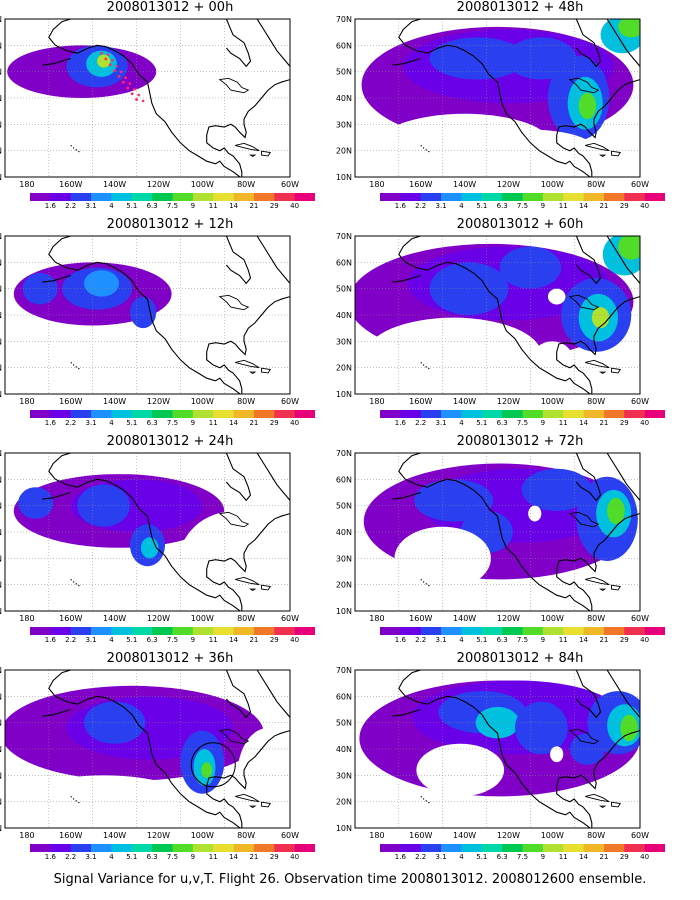  What do you see at coordinates (344, 670) in the screenshot?
I see `latitude-label: 70N` at bounding box center [344, 670].